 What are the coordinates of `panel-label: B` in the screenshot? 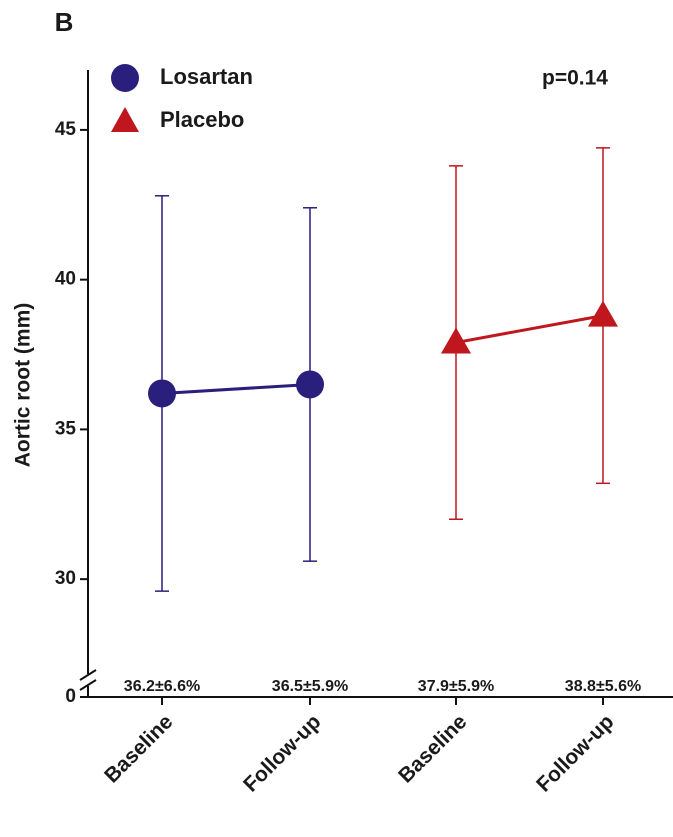 It's located at (64, 22).